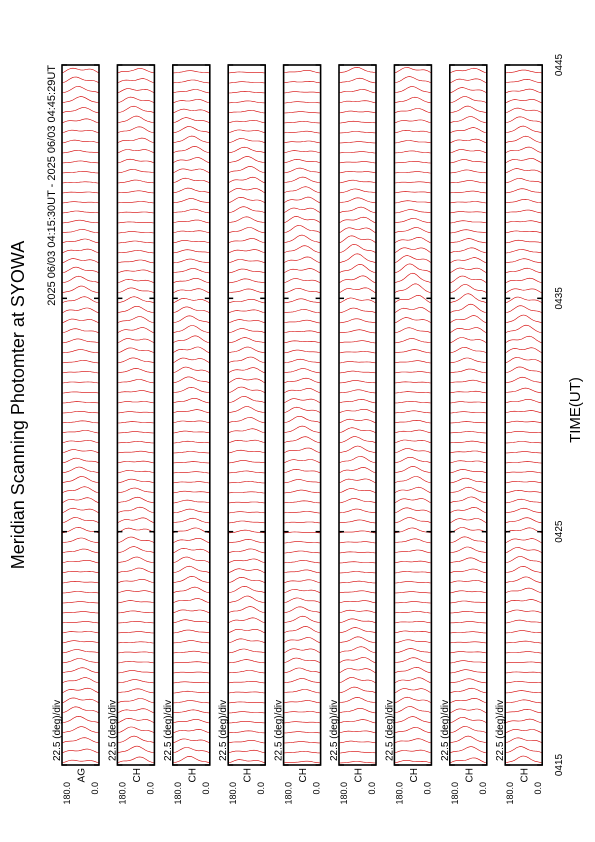  Describe the element at coordinates (289, 793) in the screenshot. I see `y-tick-label: 180.0` at that location.